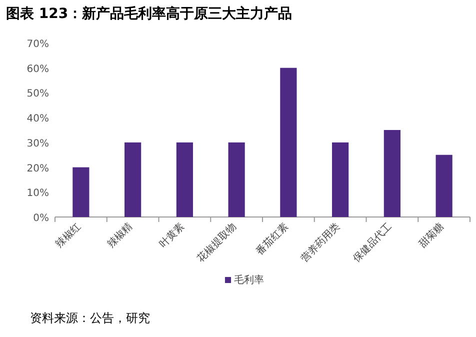 This screenshot has width=476, height=337. I want to click on y-tick-label: 20%, so click(37, 168).